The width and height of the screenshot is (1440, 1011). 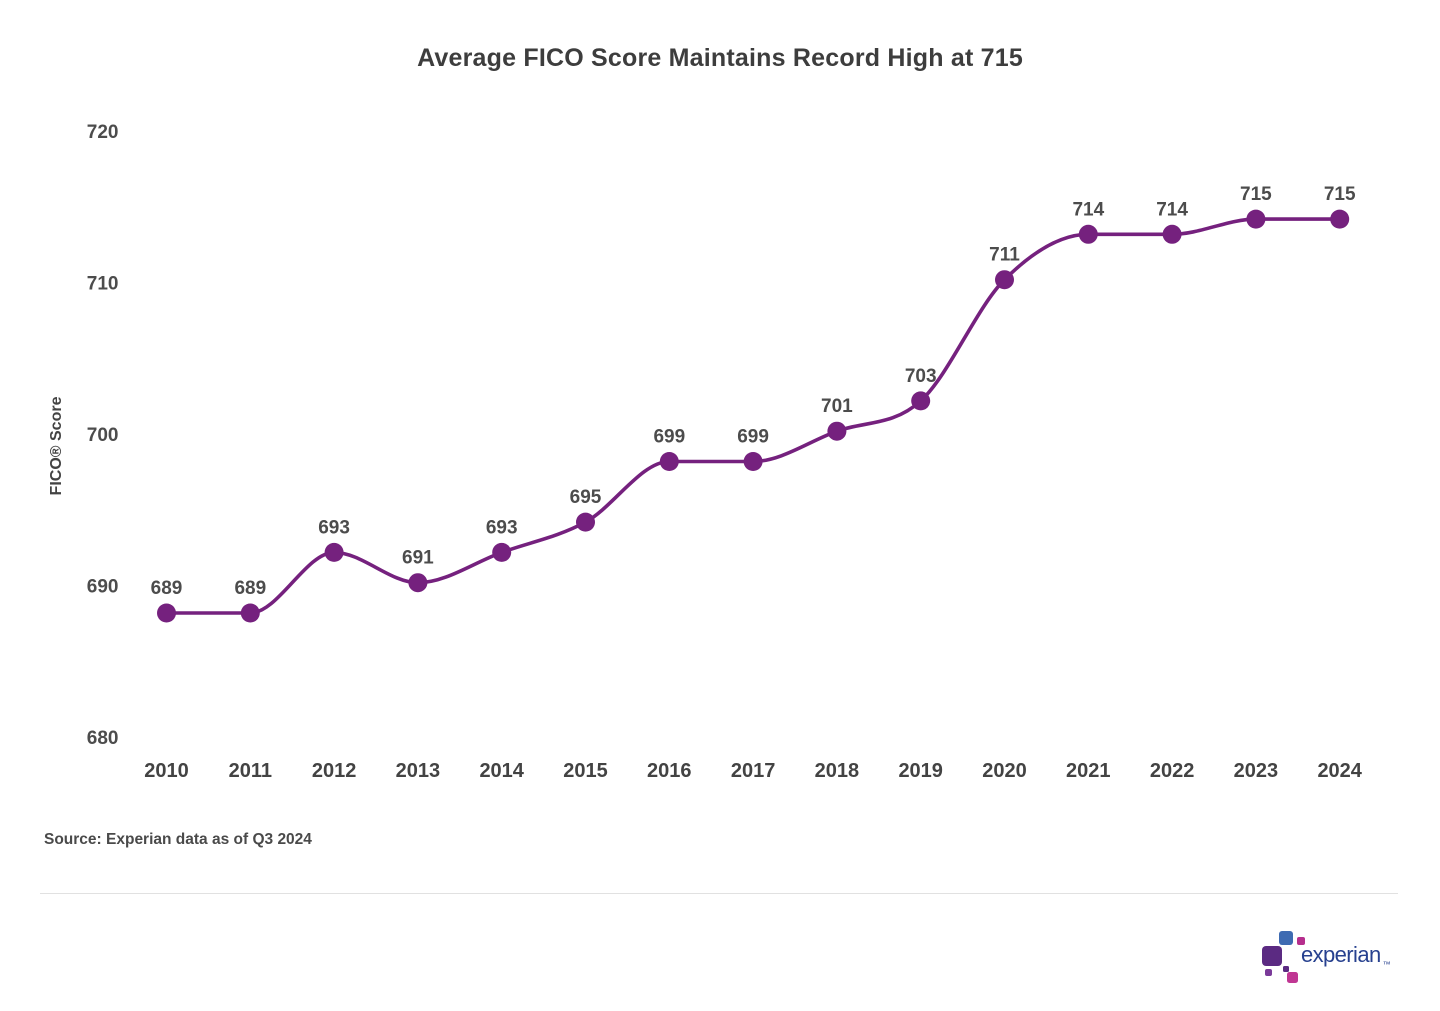 What do you see at coordinates (719, 893) in the screenshot?
I see `footer-divider` at bounding box center [719, 893].